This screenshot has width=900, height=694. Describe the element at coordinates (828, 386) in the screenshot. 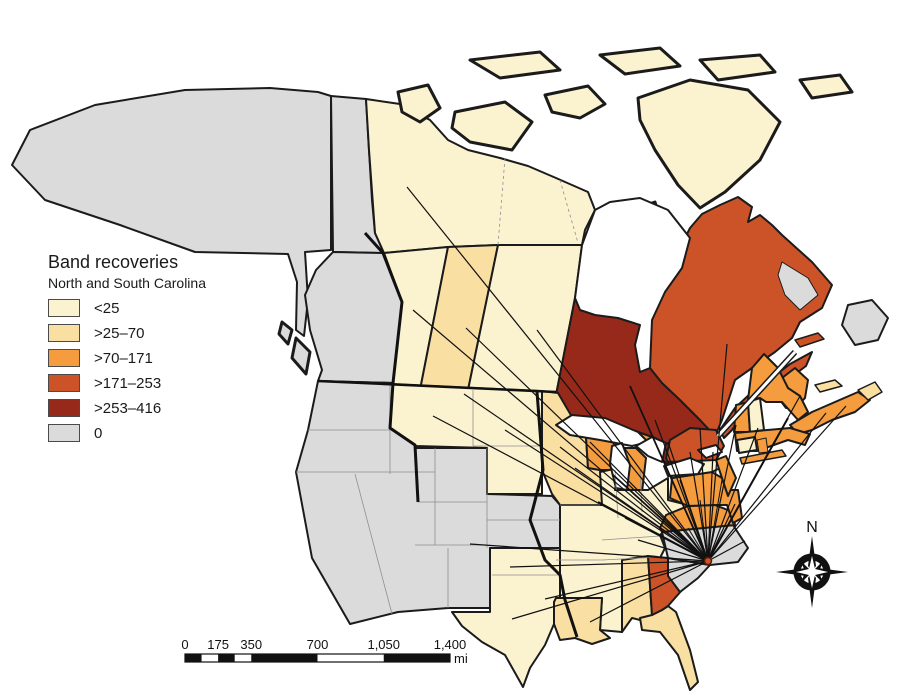

I see `region-pei` at that location.